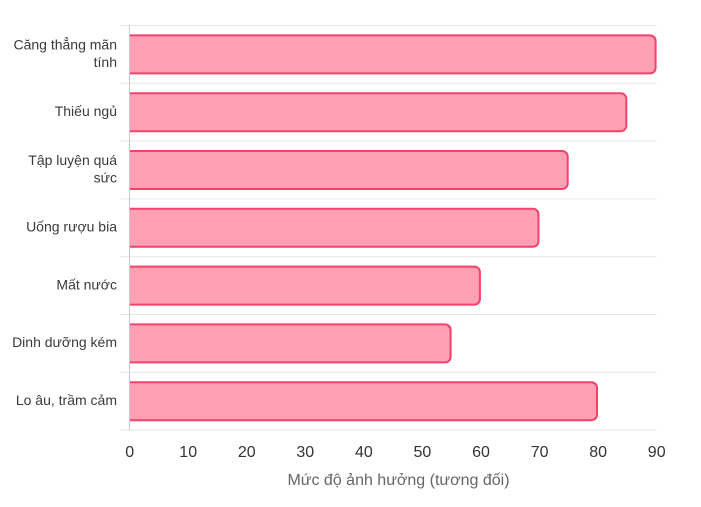 This screenshot has width=701, height=507. Describe the element at coordinates (86, 284) in the screenshot. I see `svg-text: Mất nước` at that location.